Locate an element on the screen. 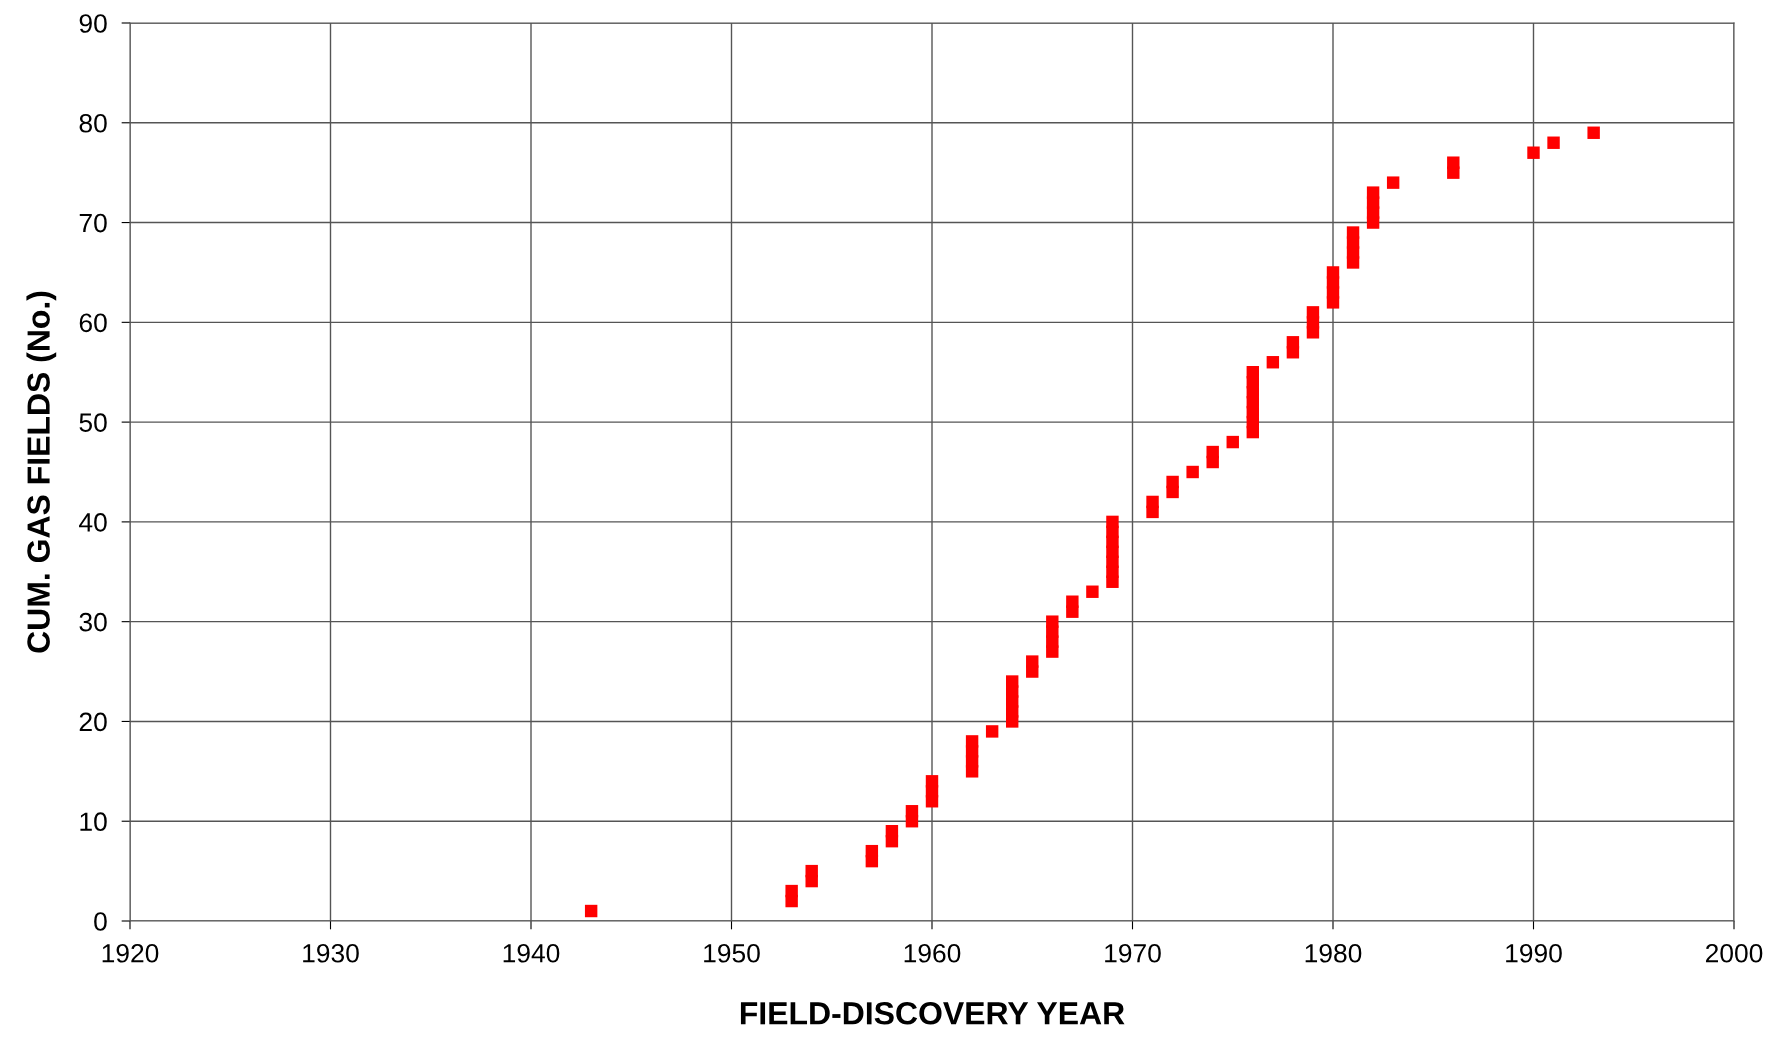 Image resolution: width=1775 pixels, height=1042 pixels. y-tick-label: 80 is located at coordinates (93, 123).